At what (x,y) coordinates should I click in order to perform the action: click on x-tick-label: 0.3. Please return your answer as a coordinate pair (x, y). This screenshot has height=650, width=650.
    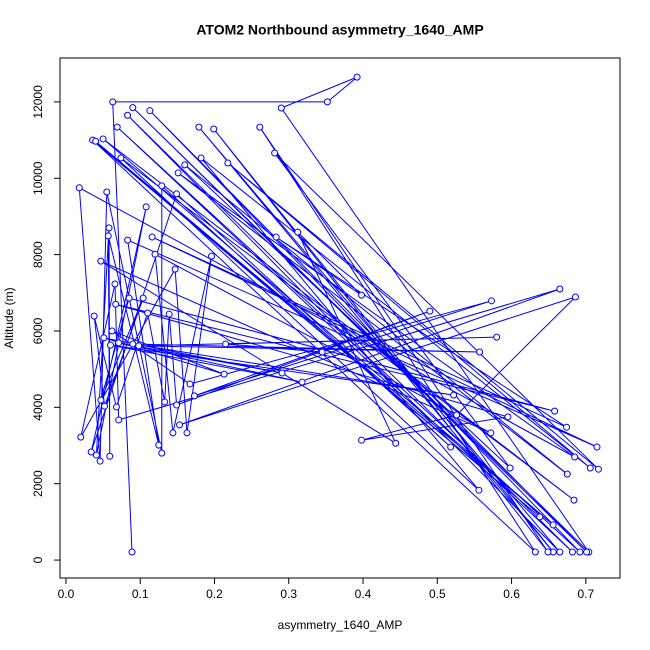
    Looking at the image, I should click on (288, 594).